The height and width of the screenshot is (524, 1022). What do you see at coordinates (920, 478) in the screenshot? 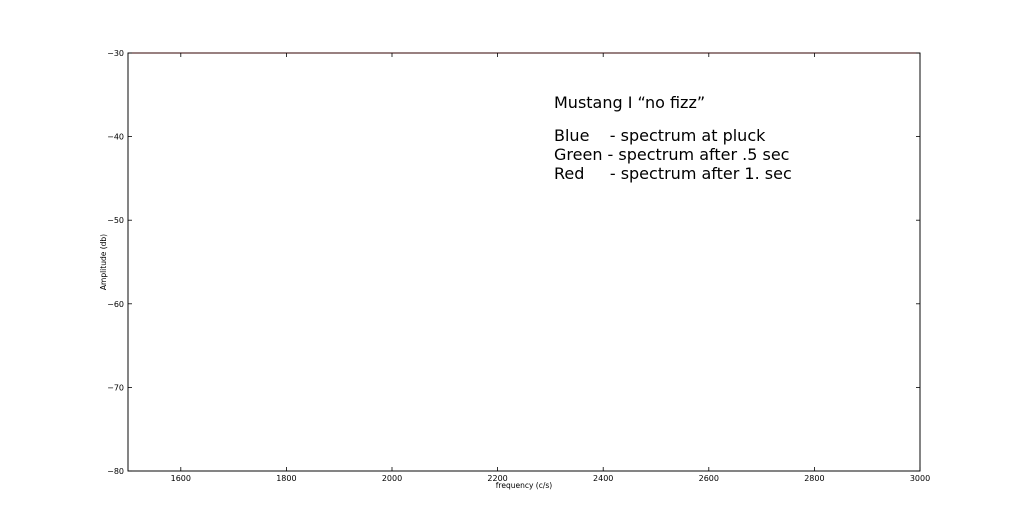
I see `x-tick-label: 3000` at bounding box center [920, 478].